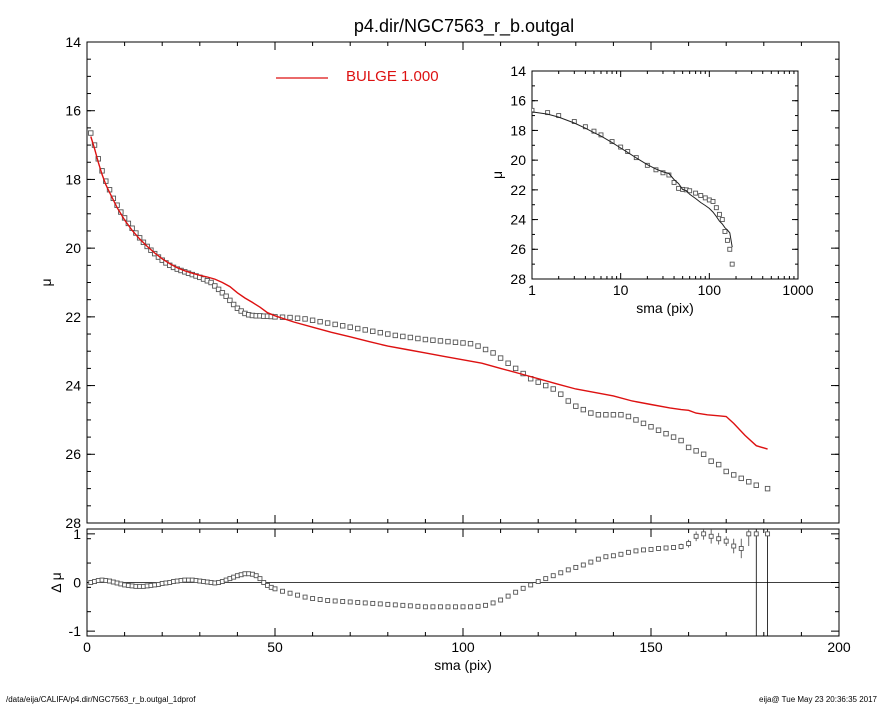 The image size is (885, 708). What do you see at coordinates (73, 523) in the screenshot?
I see `y-tick-label: 28` at bounding box center [73, 523].